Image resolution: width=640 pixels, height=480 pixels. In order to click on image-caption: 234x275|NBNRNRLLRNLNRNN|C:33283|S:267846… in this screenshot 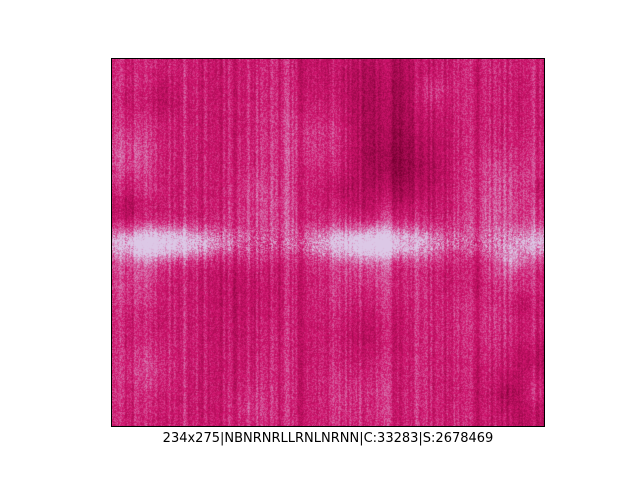, I will do `click(328, 438)`.